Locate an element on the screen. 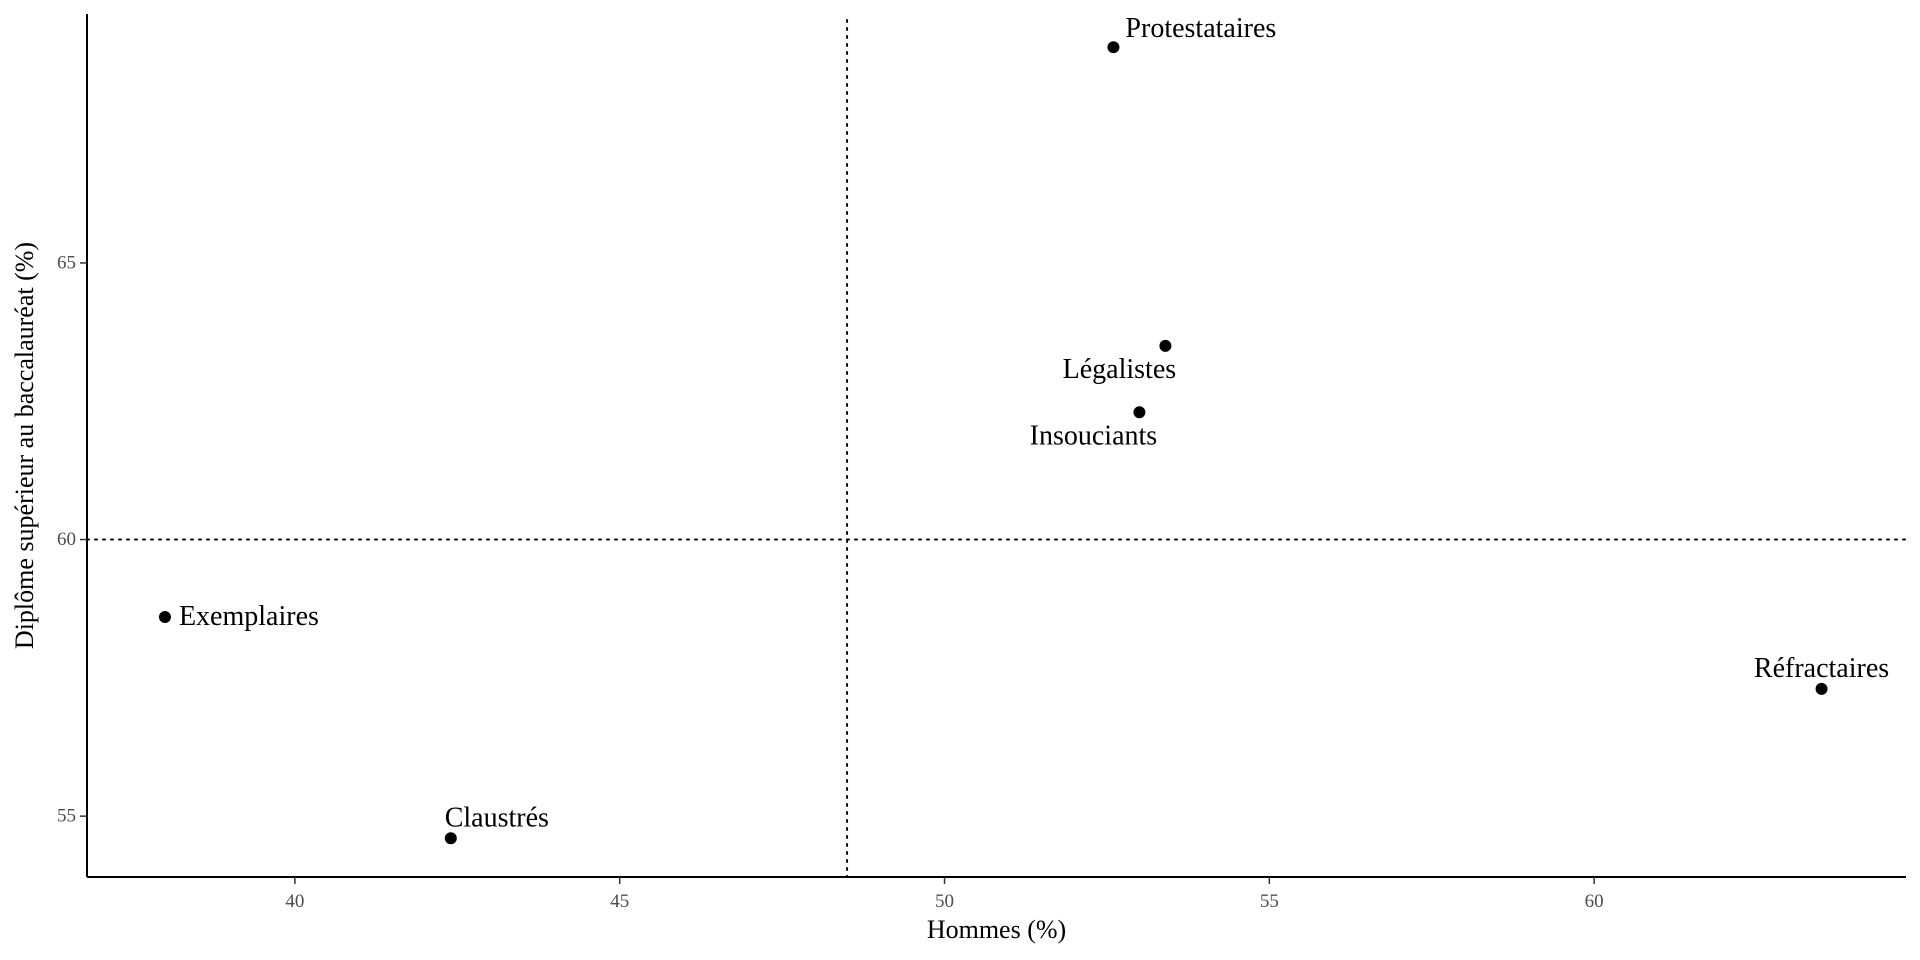 The image size is (1920, 960). x-tick-label: 55 is located at coordinates (1269, 901).